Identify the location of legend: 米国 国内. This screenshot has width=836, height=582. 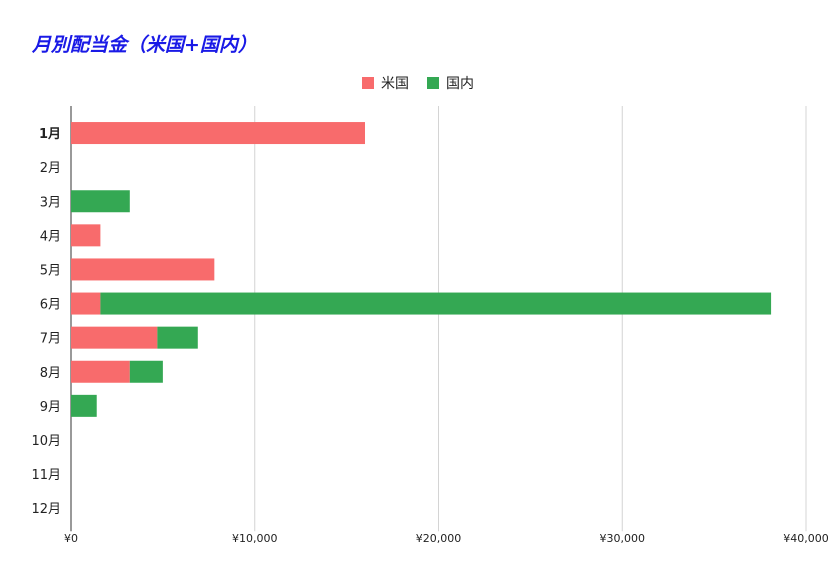
(418, 83).